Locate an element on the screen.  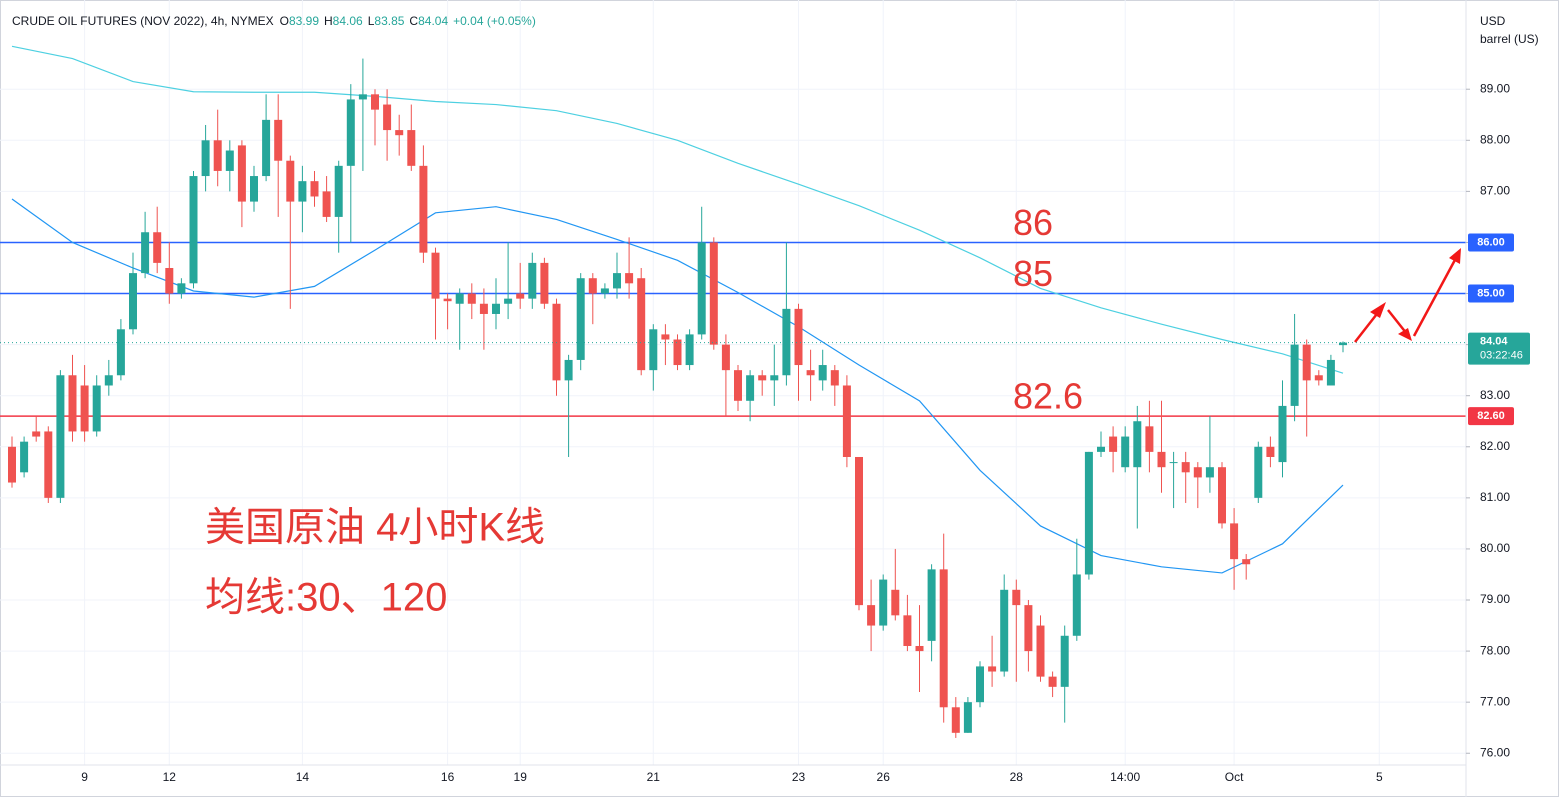
price-box-label: 86.00 is located at coordinates (1491, 242).